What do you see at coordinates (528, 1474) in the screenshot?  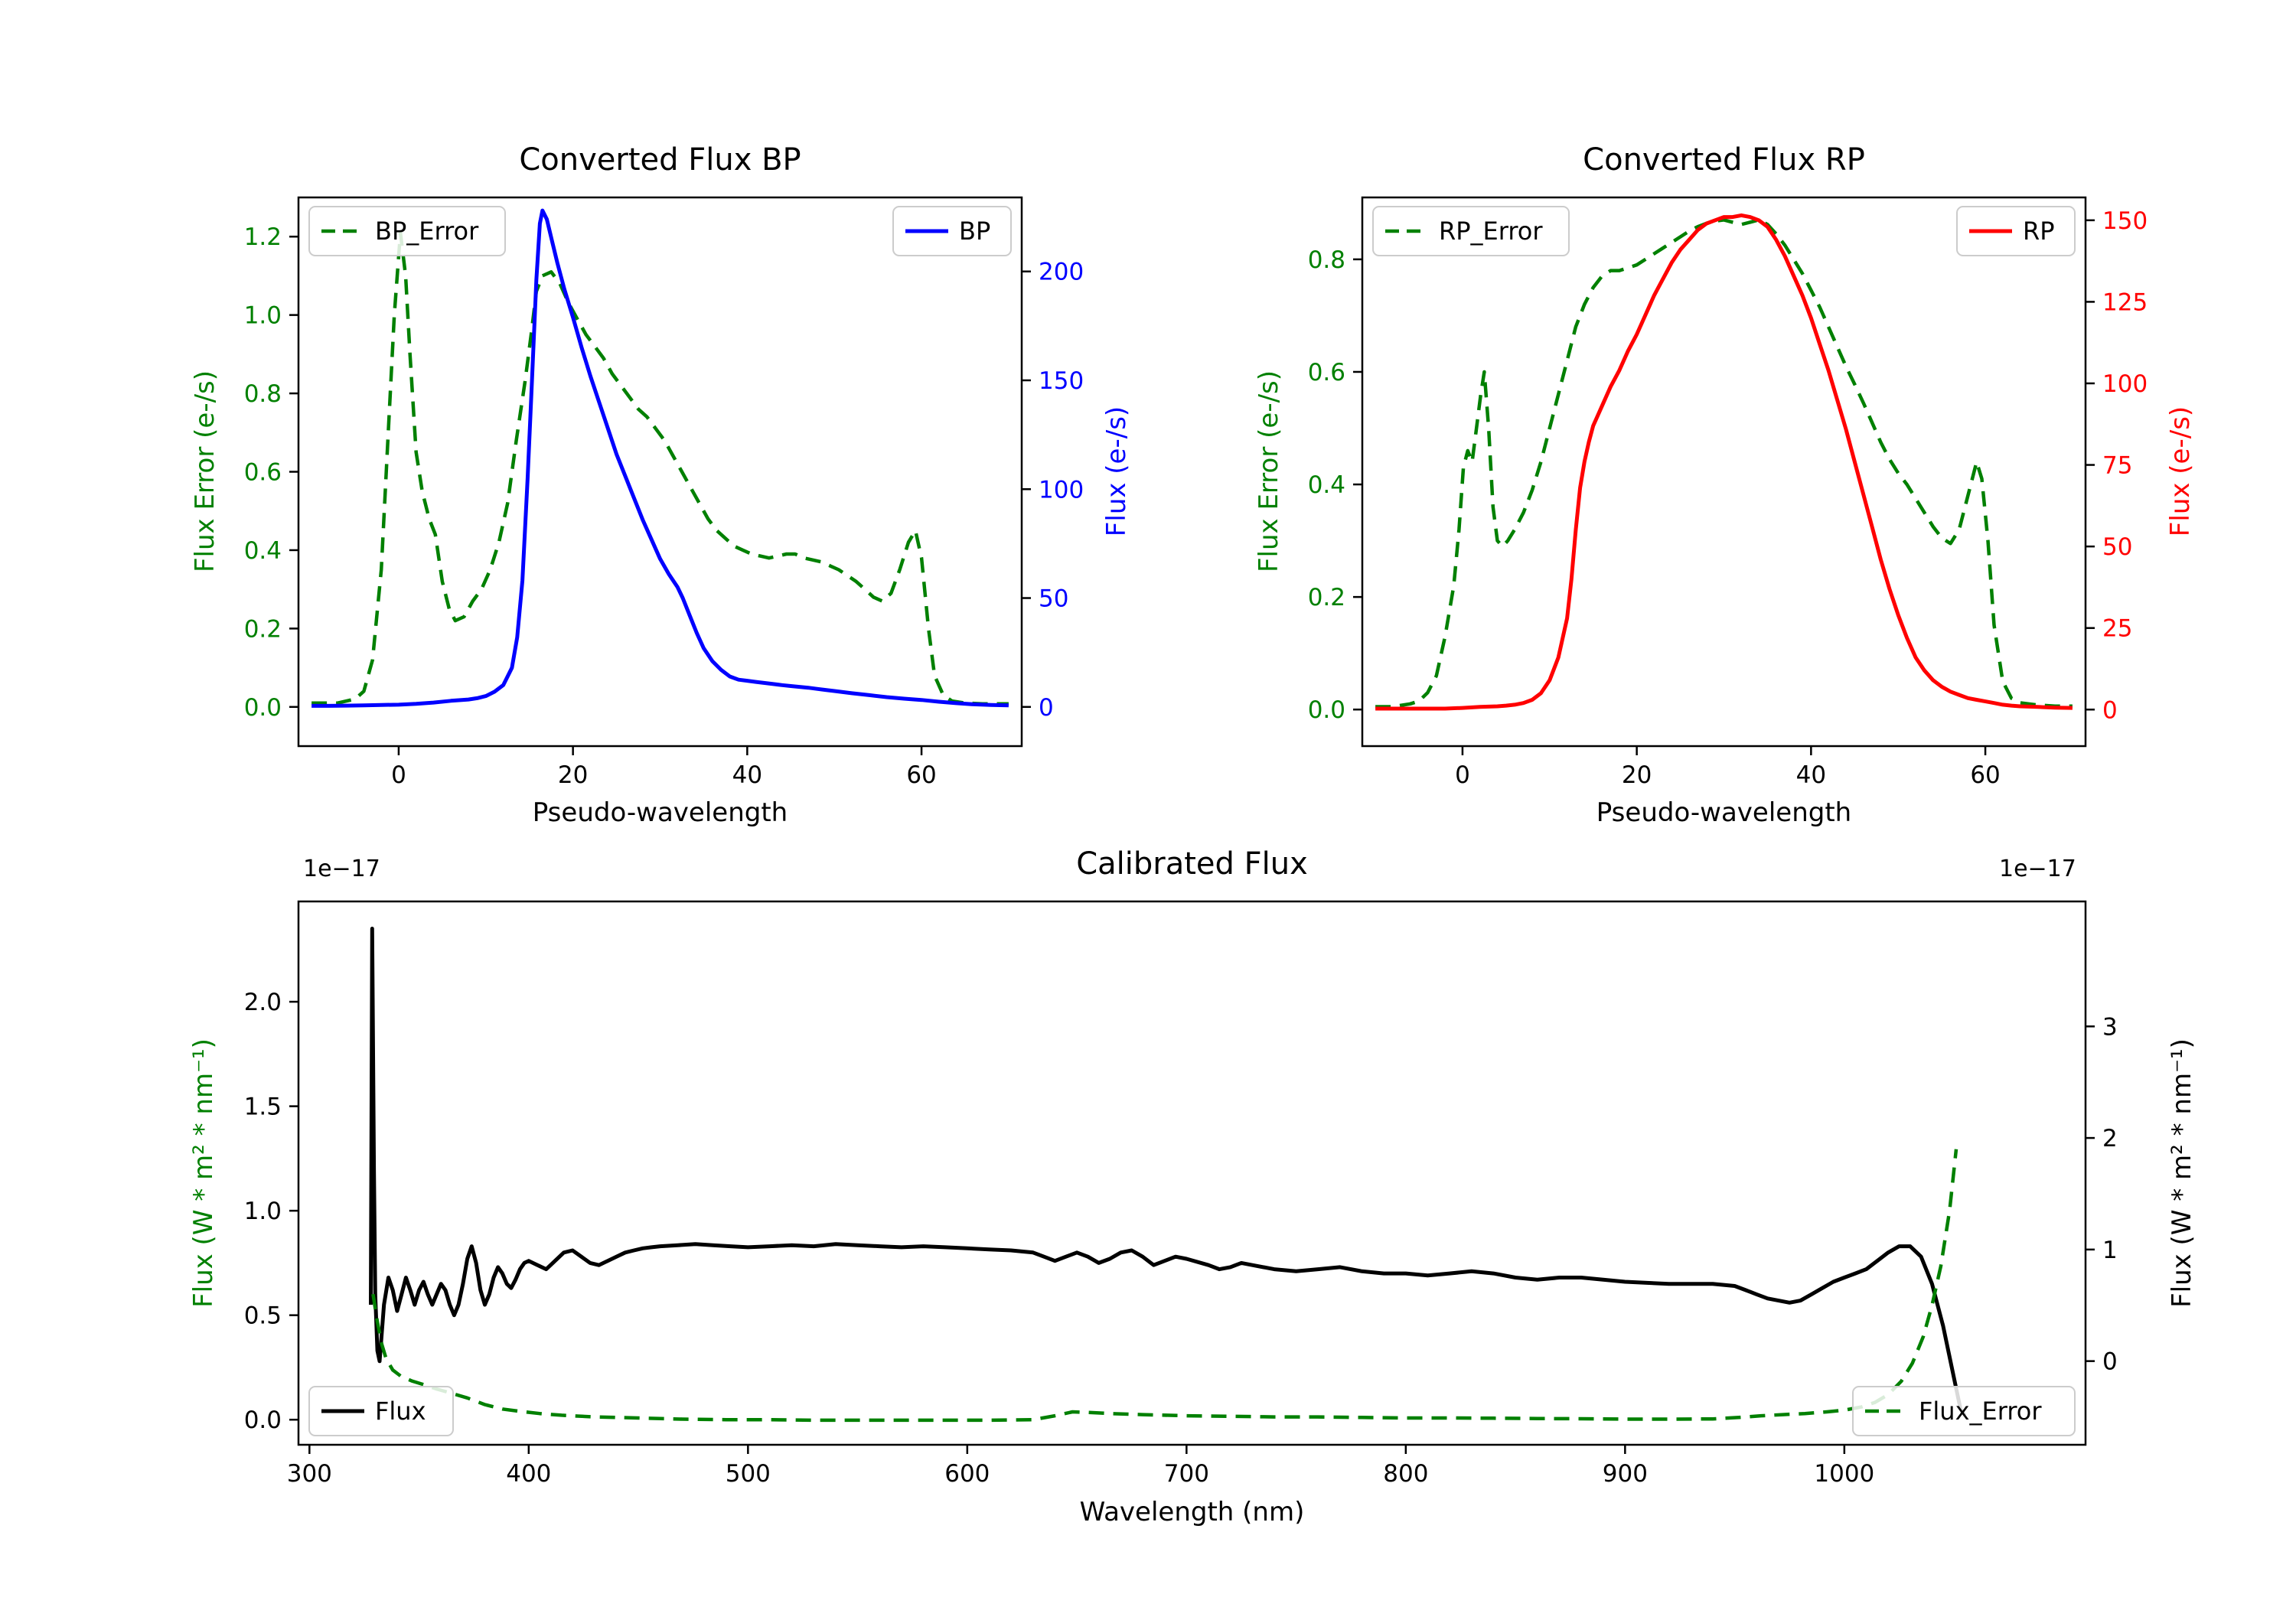 I see `x-tick-label: 400` at bounding box center [528, 1474].